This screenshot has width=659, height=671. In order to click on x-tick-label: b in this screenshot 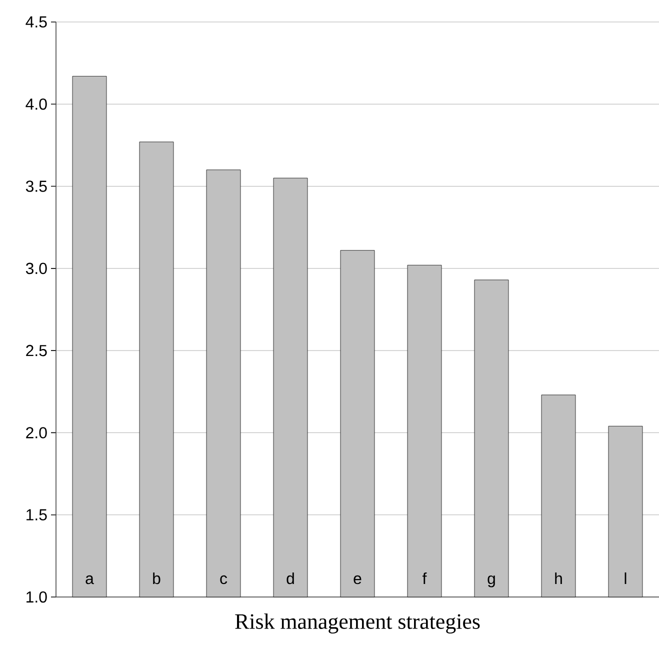, I will do `click(156, 578)`.